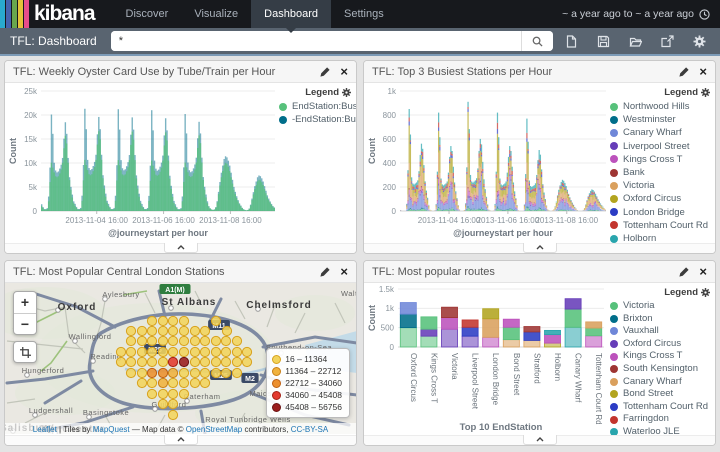  What do you see at coordinates (313, 371) in the screenshot?
I see `map-legend-label: 11364 – 22712` at bounding box center [313, 371].